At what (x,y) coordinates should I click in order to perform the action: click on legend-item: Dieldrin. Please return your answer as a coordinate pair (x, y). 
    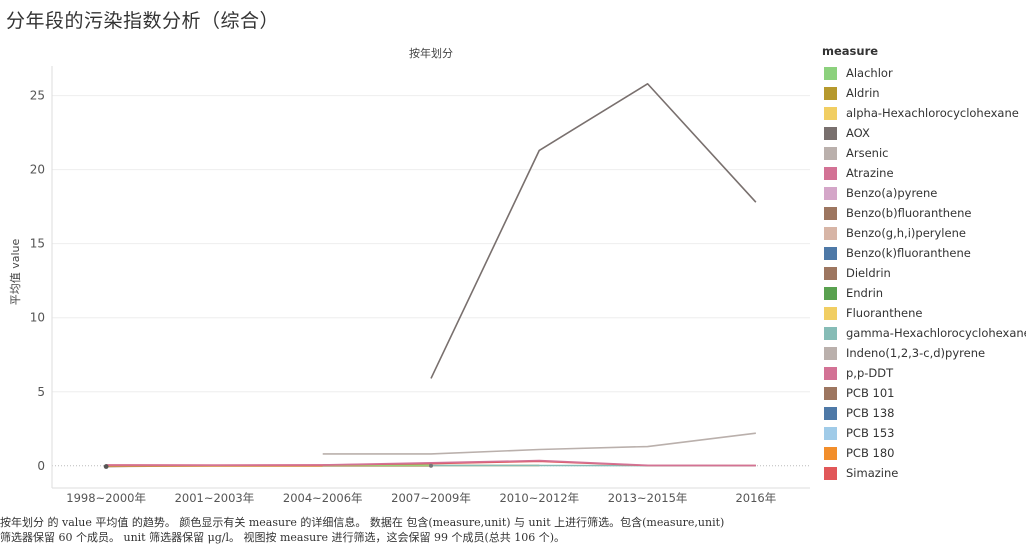
    Looking at the image, I should click on (922, 273).